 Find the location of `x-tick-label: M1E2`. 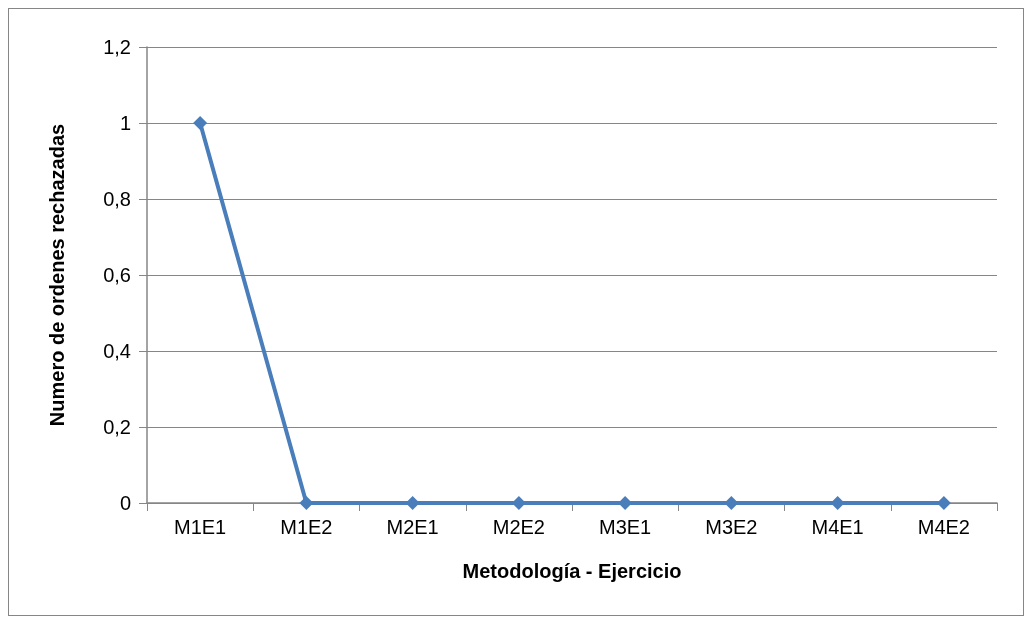

x-tick-label: M1E2 is located at coordinates (306, 527).